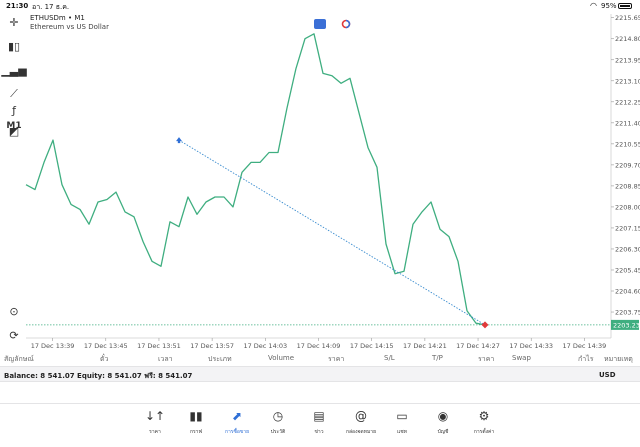 This screenshot has height=447, width=640. I want to click on chat-icon: ▭, so click(402, 416).